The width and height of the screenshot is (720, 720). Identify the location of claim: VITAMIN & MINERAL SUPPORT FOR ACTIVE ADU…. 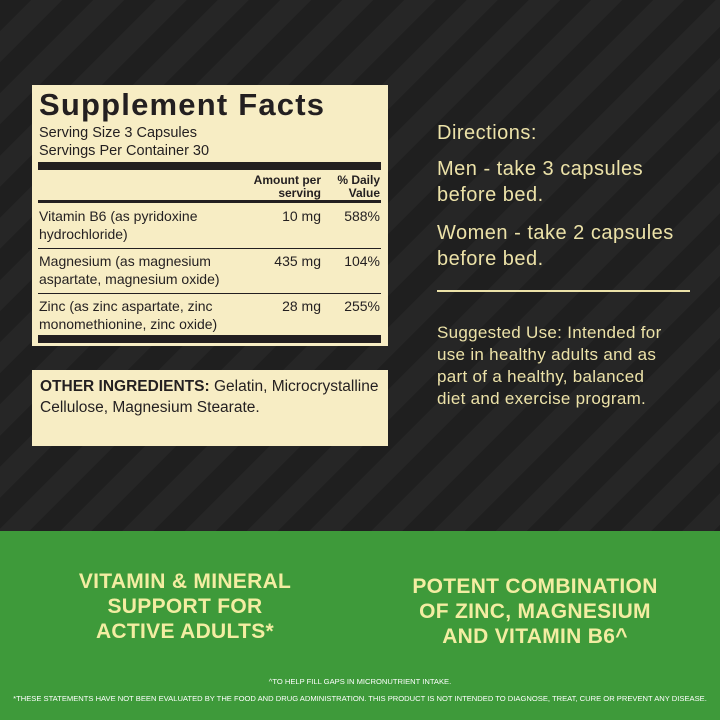
(185, 606).